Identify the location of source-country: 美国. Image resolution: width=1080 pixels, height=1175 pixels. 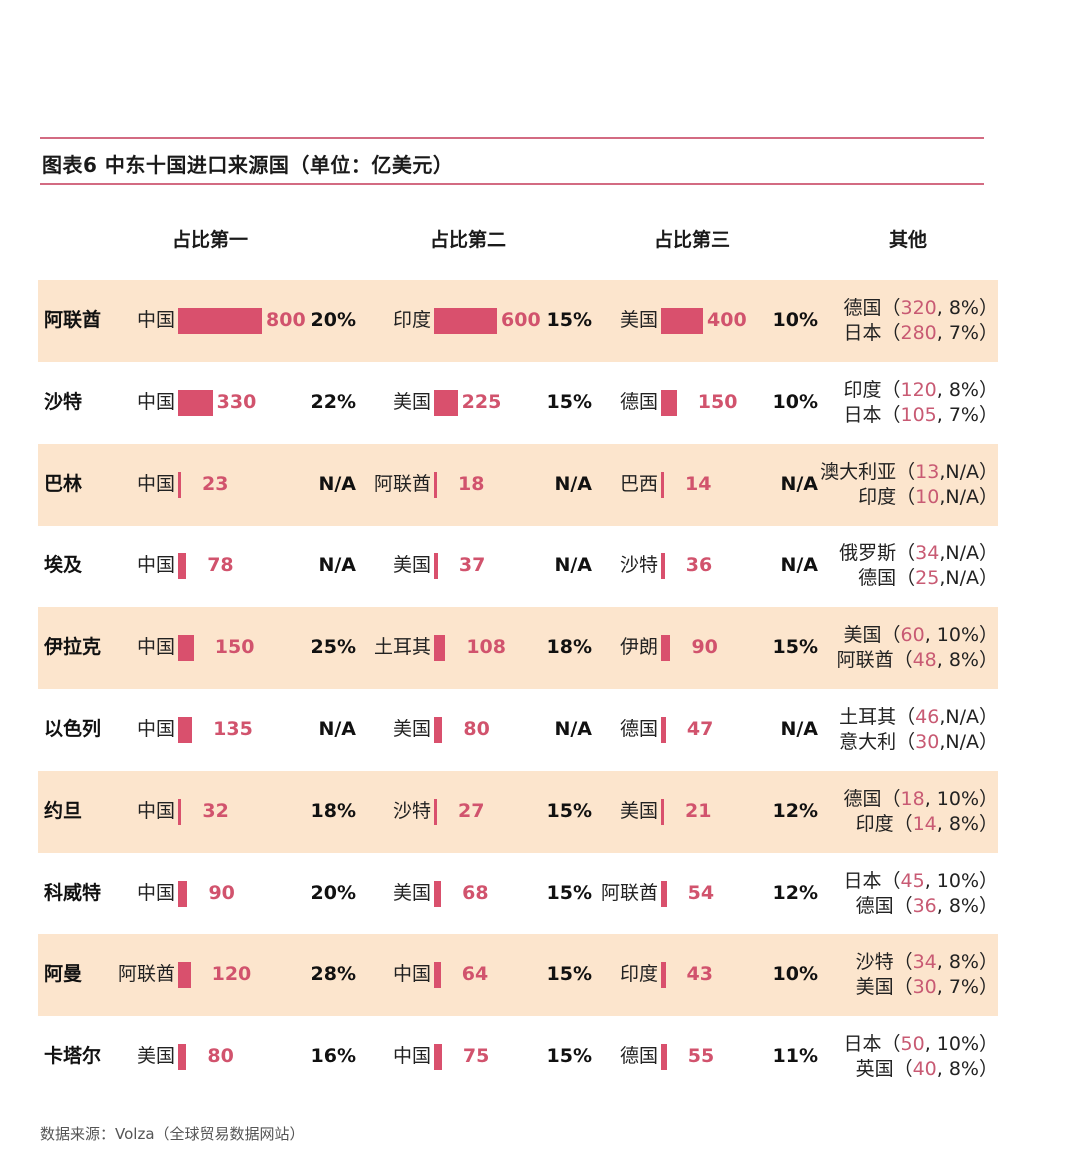
(638, 320).